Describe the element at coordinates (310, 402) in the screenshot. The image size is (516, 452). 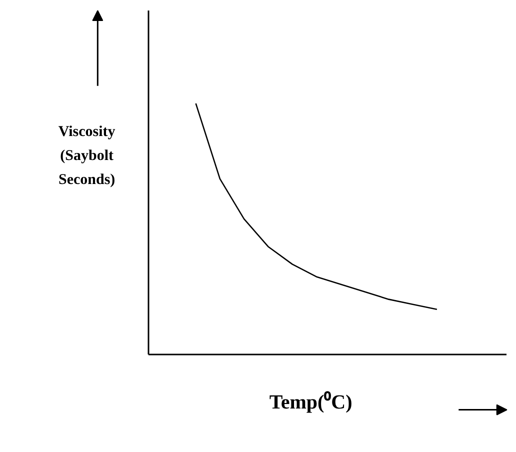
I see `x-axis-title: Temp(⁰C)` at that location.